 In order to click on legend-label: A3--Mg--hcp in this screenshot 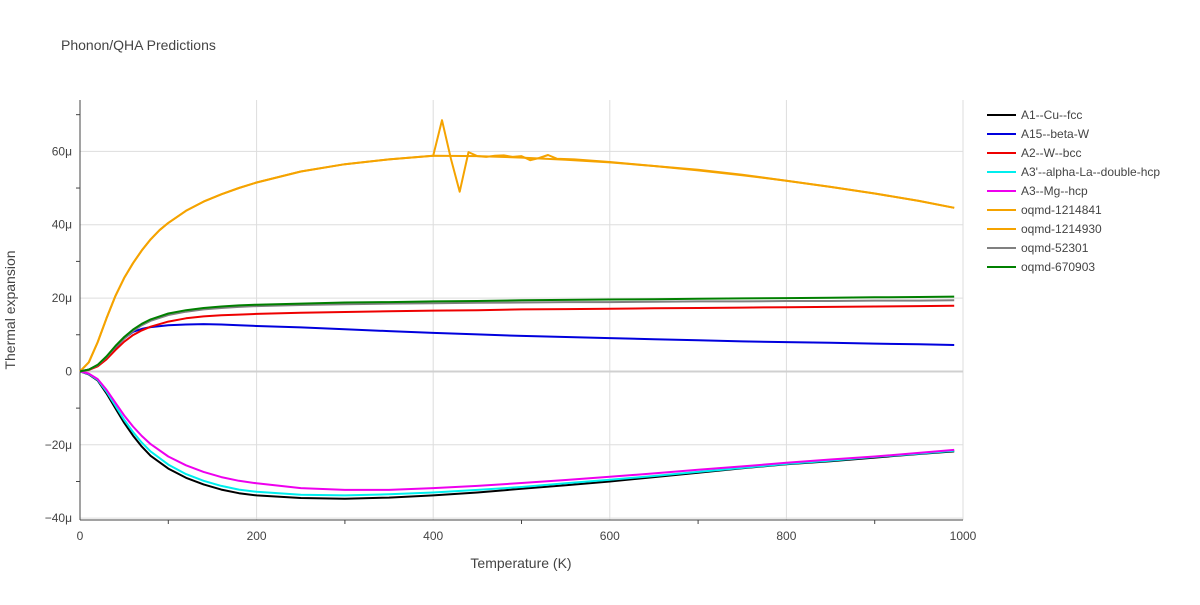, I will do `click(1054, 191)`.